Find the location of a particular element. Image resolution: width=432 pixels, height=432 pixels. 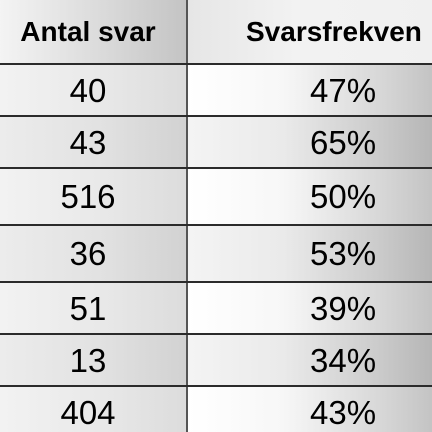

antal-svar-cell: 40 is located at coordinates (94, 90).